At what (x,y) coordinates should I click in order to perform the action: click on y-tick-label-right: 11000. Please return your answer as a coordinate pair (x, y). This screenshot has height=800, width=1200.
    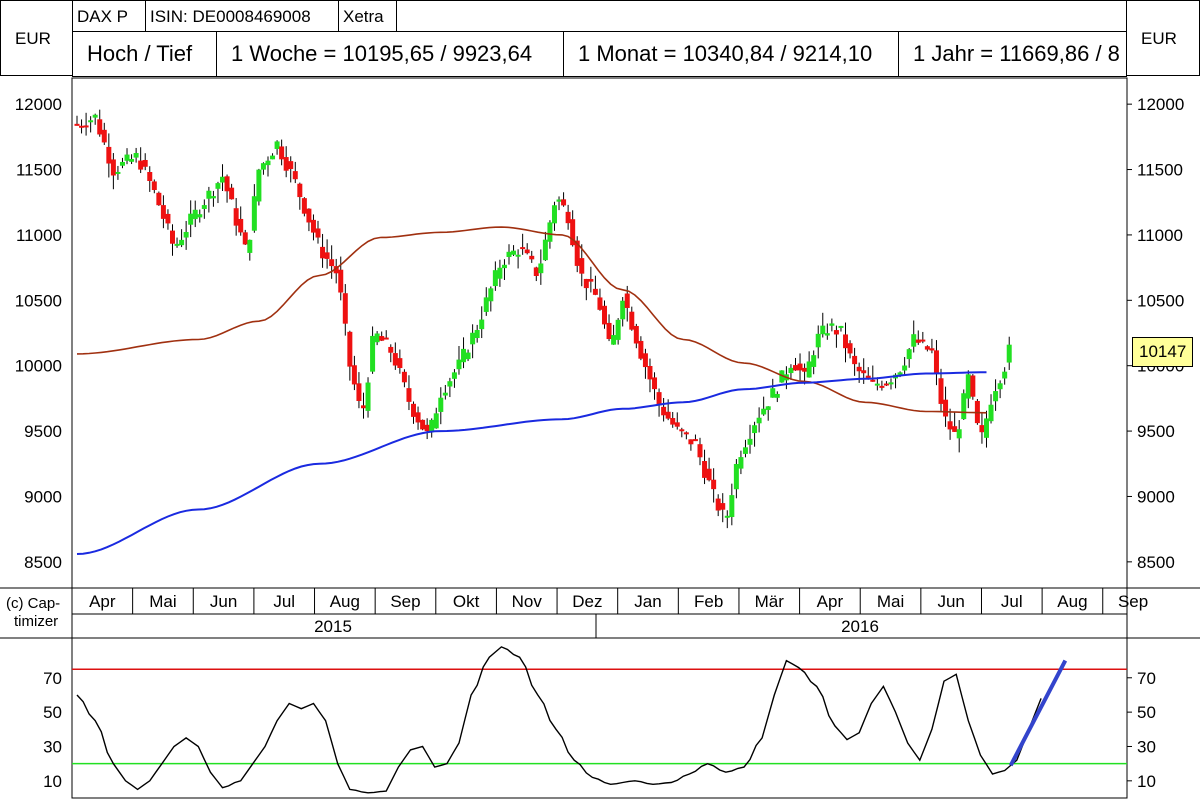
    Looking at the image, I should click on (1160, 235).